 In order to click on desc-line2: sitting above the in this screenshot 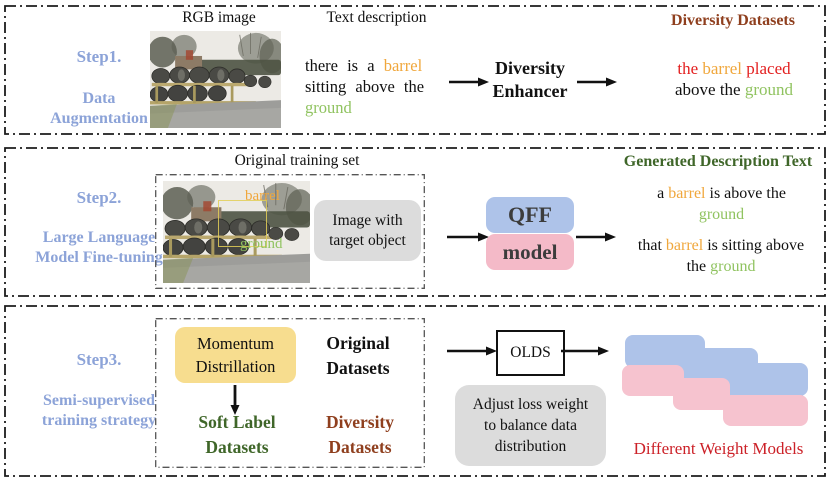, I will do `click(365, 86)`.